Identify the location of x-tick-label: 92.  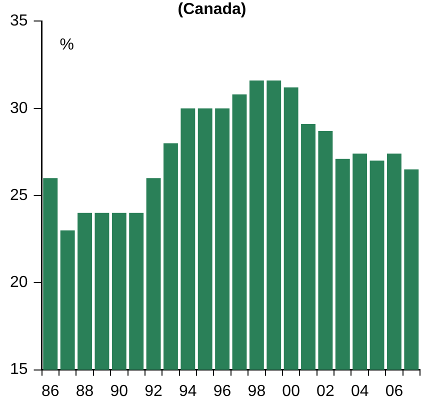
(153, 391).